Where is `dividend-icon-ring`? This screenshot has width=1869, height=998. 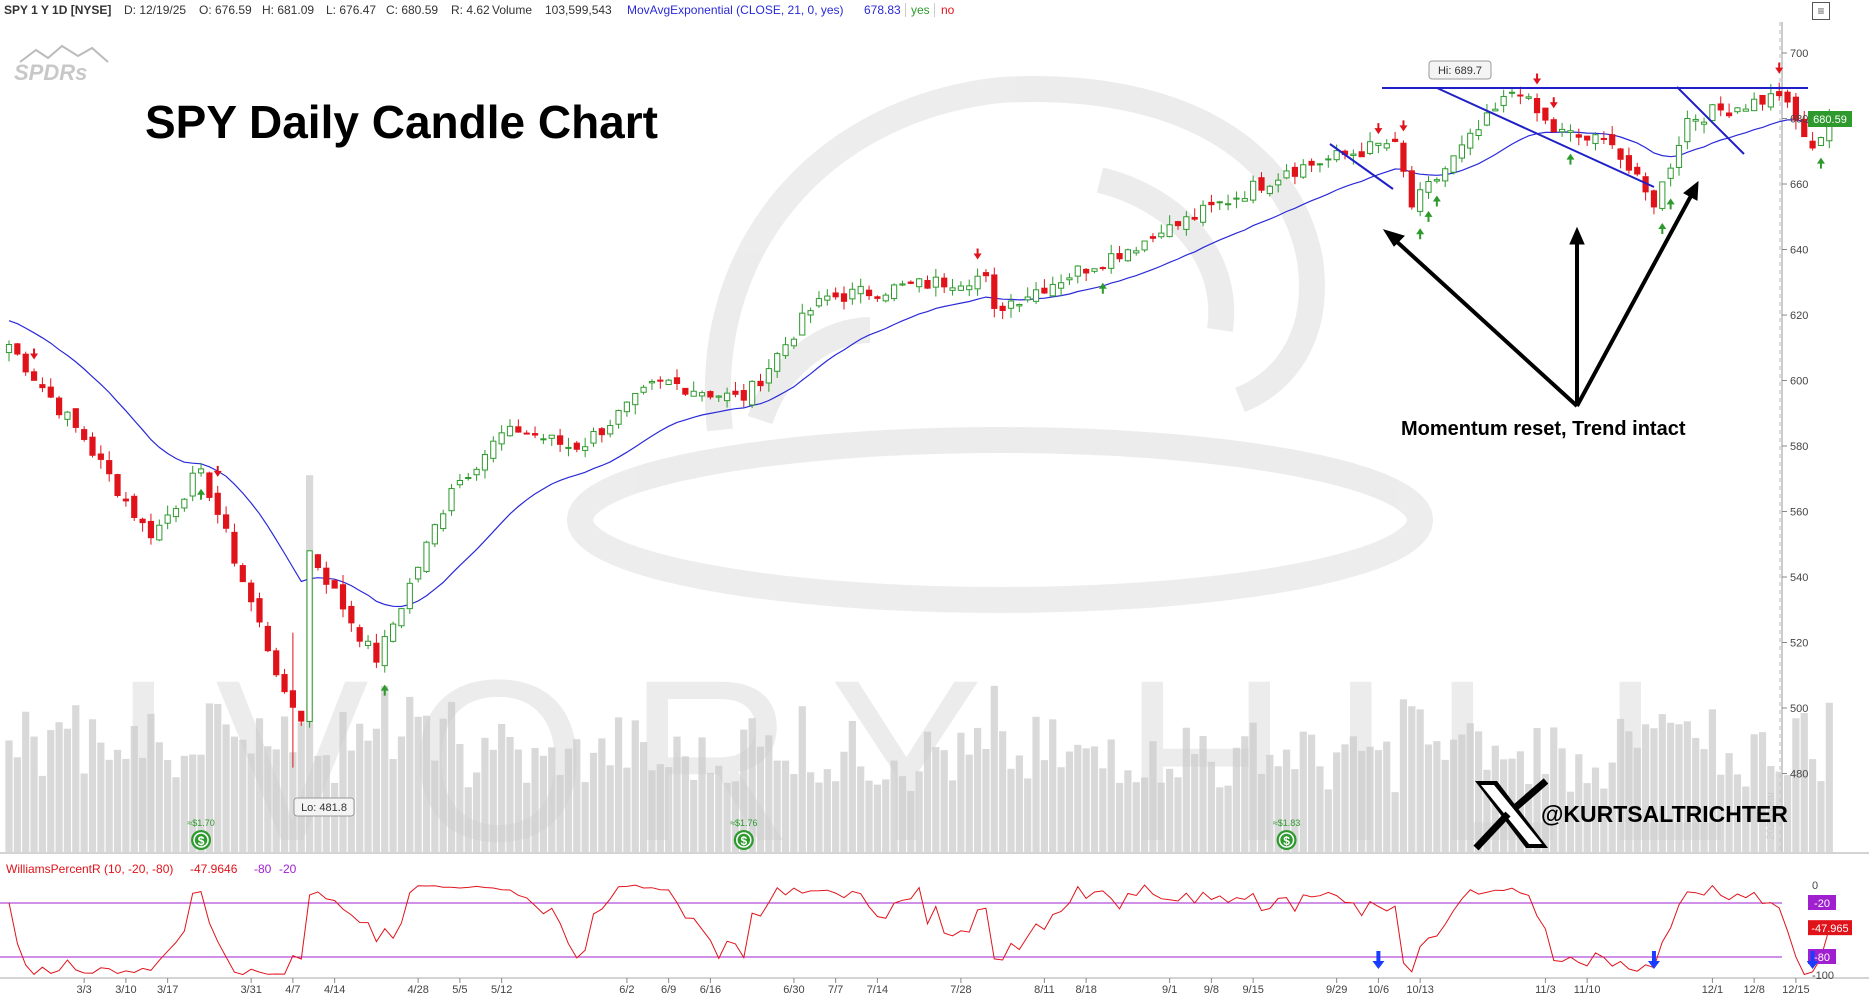 dividend-icon-ring is located at coordinates (1286, 840).